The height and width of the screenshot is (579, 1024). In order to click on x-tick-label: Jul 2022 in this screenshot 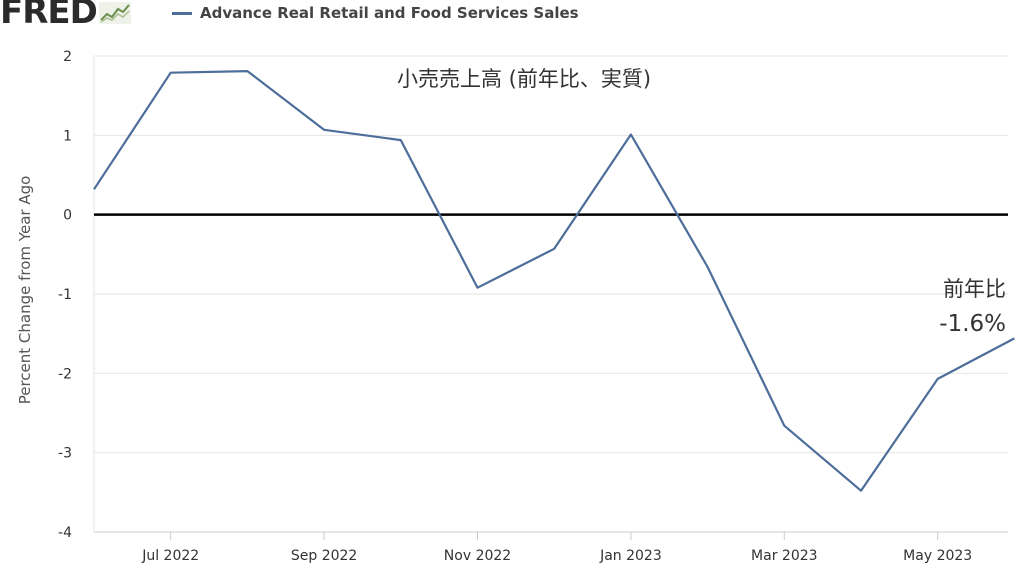, I will do `click(170, 556)`.